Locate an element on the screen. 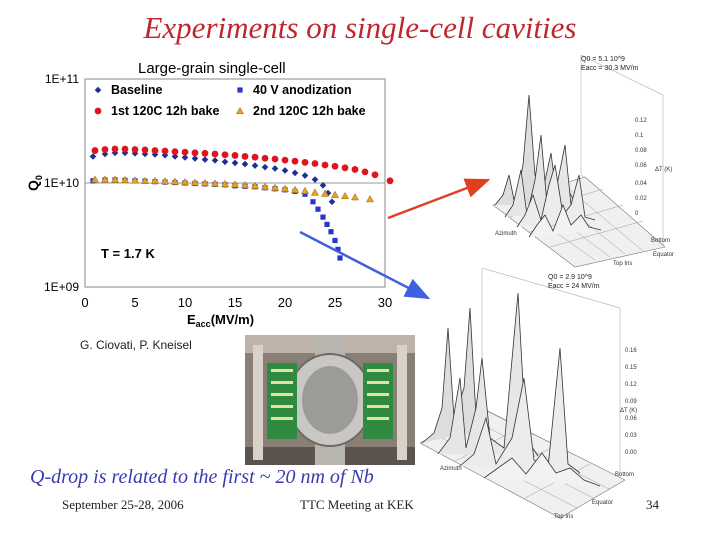 The height and width of the screenshot is (540, 720). map-bottom-eacc: Eacc = 24 MV/m is located at coordinates (574, 286).